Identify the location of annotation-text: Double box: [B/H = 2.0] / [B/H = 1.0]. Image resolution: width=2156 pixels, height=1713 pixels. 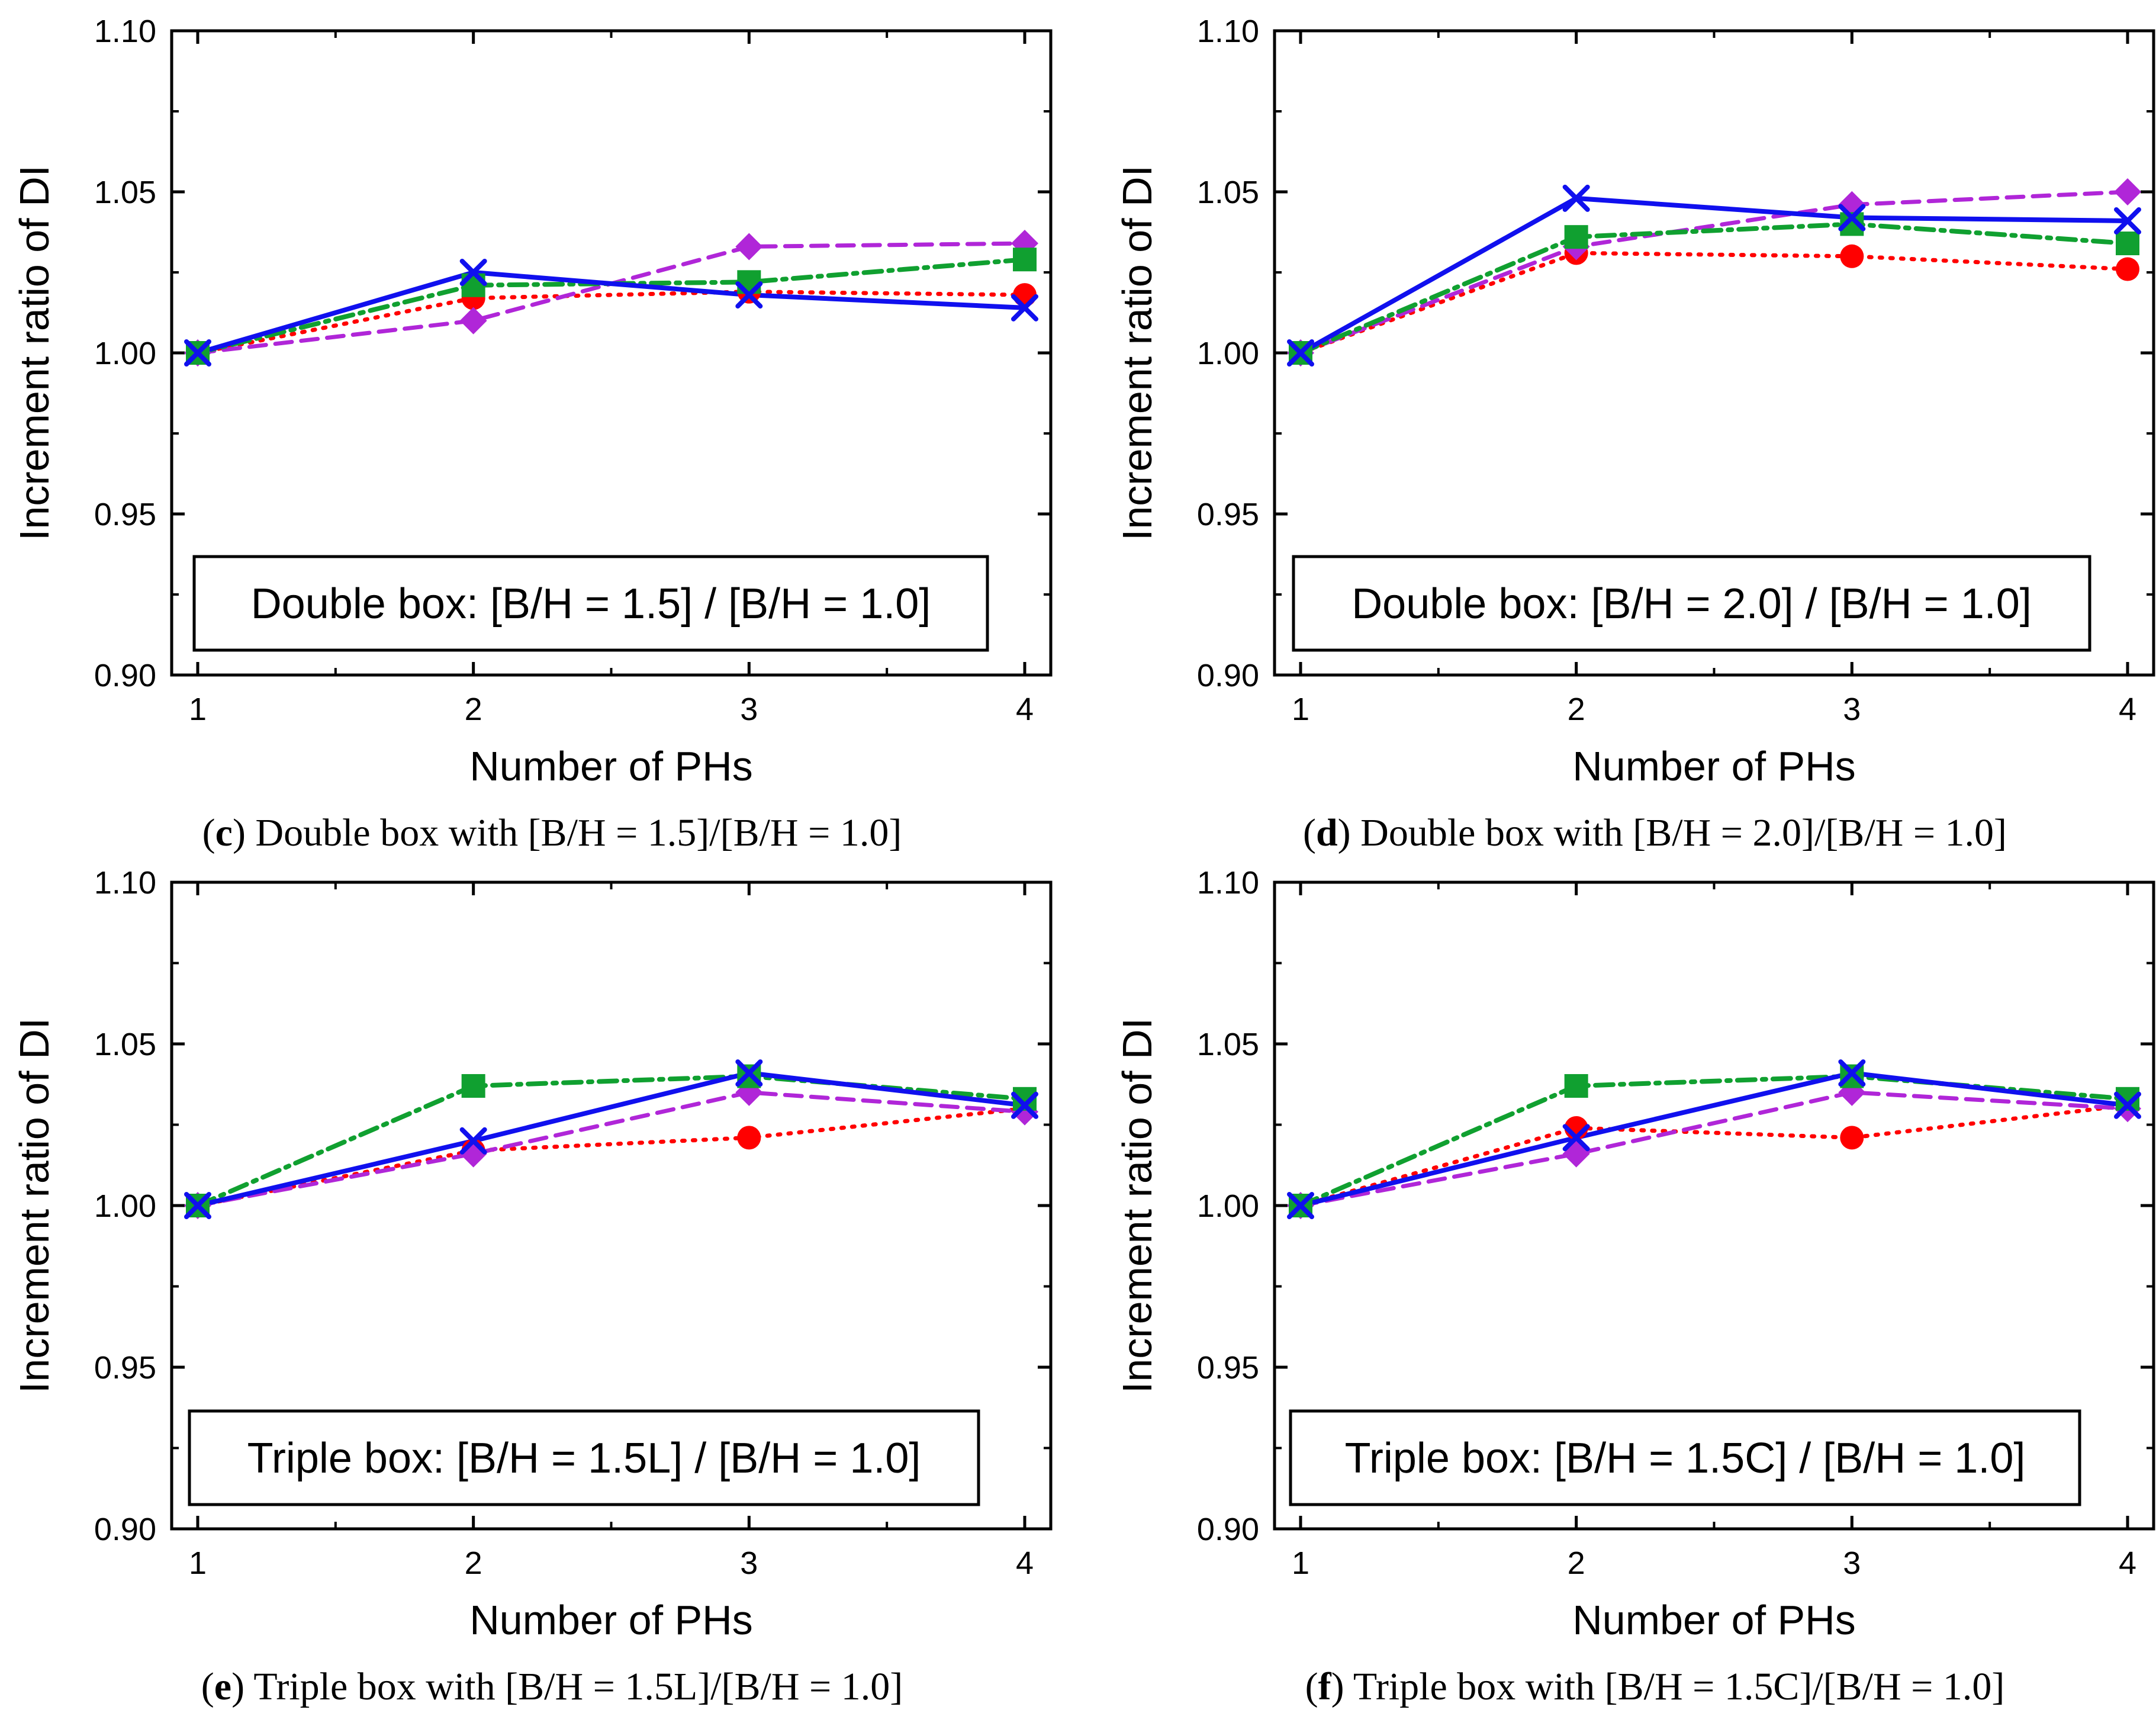
(1691, 604).